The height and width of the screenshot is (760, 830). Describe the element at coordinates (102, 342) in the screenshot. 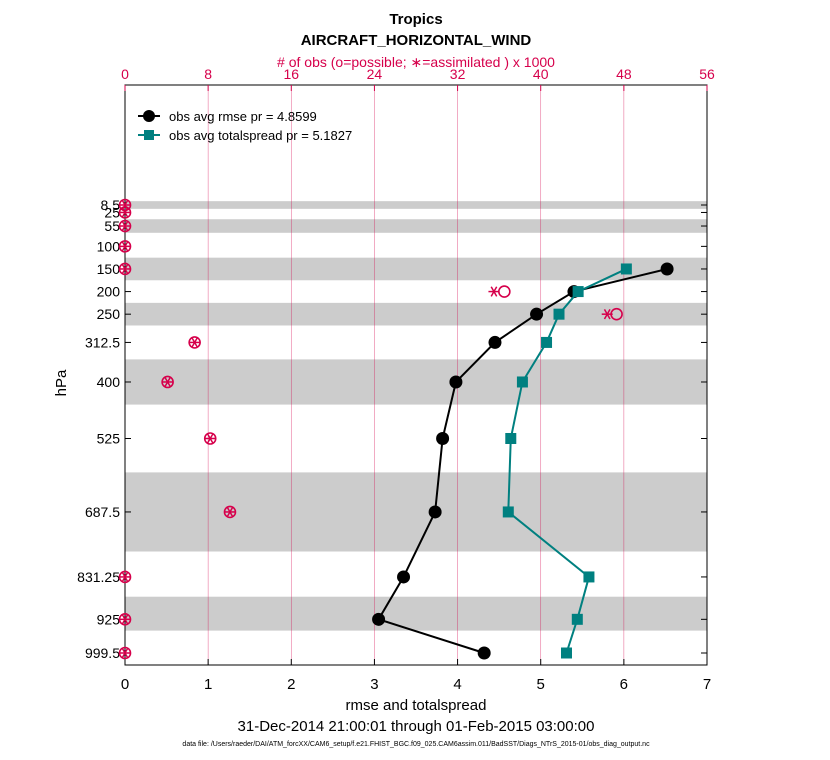

I see `y-tick-label: 312.5` at that location.